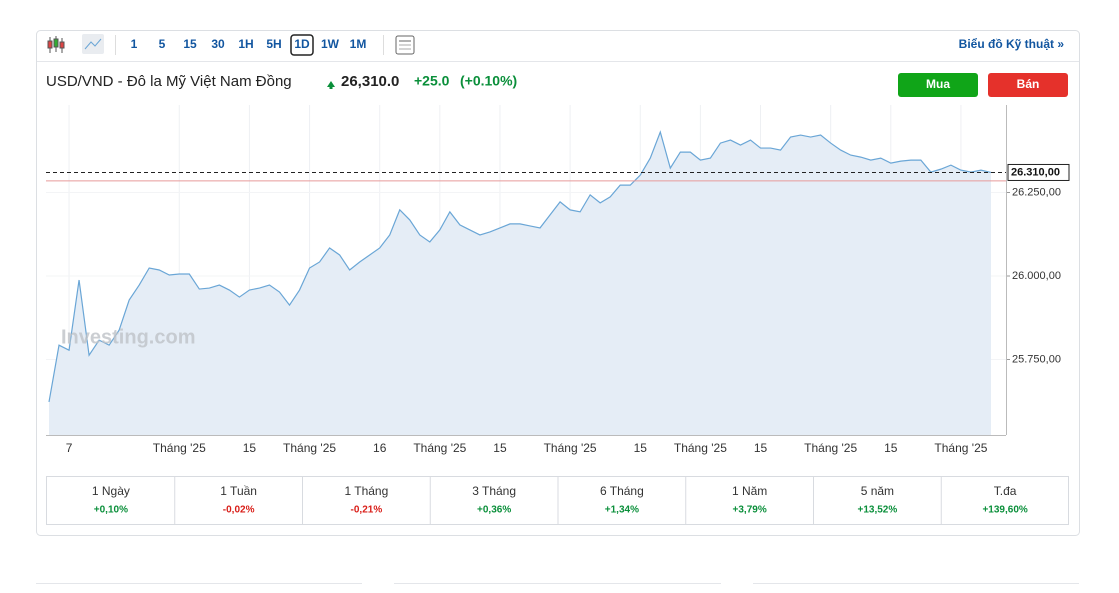  What do you see at coordinates (111, 510) in the screenshot?
I see `period-change: +0,10%` at bounding box center [111, 510].